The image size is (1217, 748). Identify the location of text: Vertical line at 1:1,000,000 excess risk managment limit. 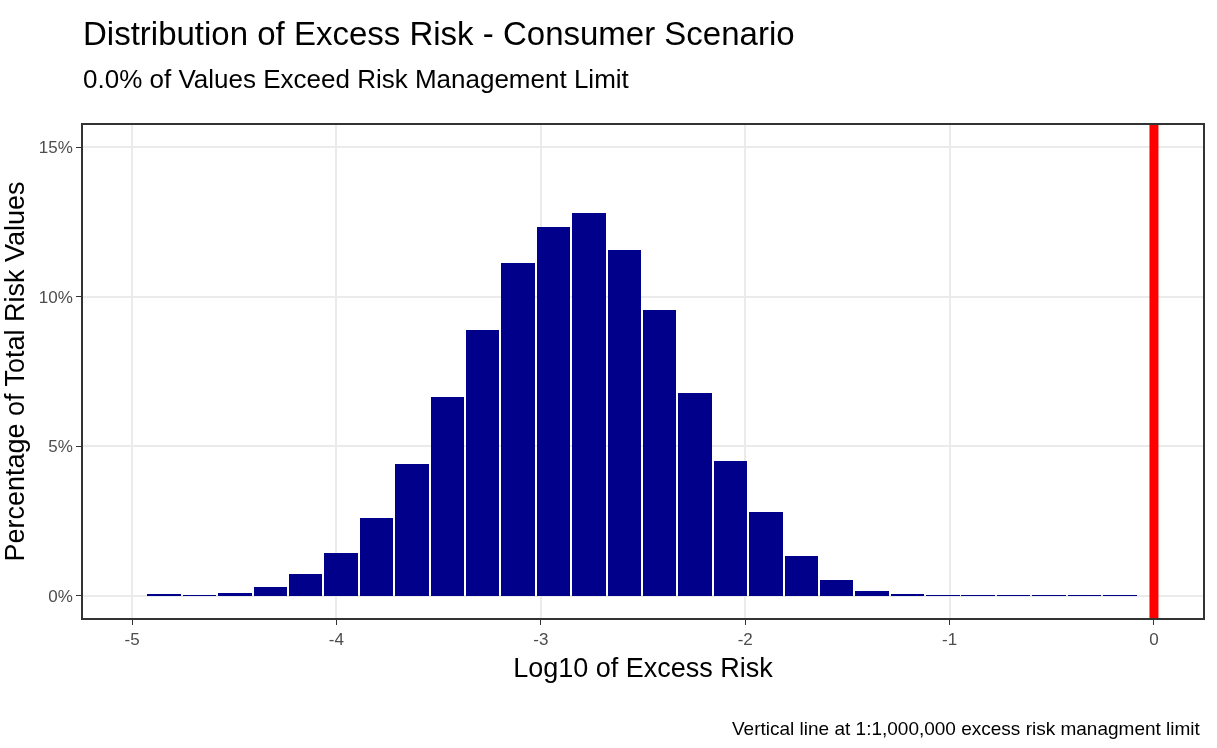
(966, 728).